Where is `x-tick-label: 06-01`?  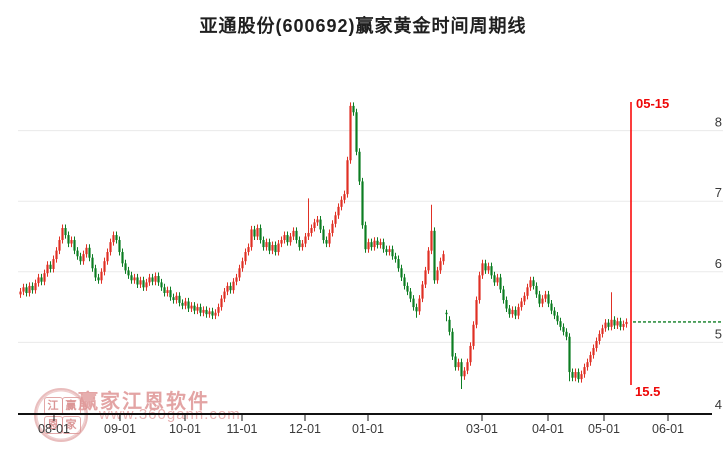
x-tick-label: 06-01 is located at coordinates (668, 429).